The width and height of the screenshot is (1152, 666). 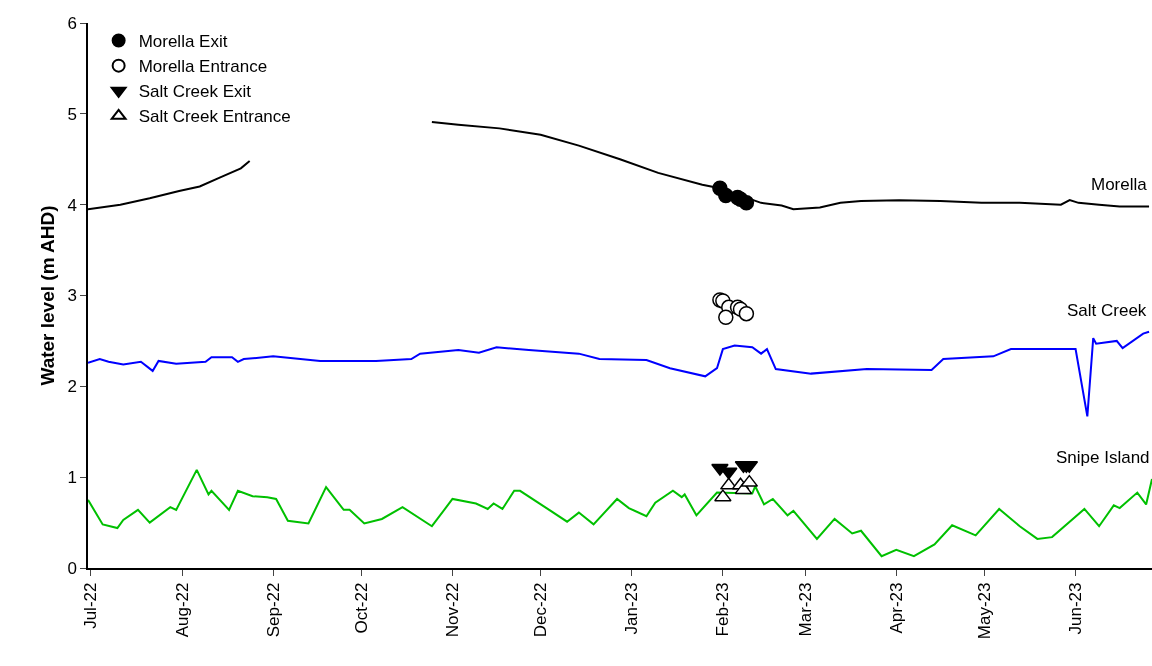 What do you see at coordinates (273, 610) in the screenshot?
I see `x-tick-label: Sep-22` at bounding box center [273, 610].